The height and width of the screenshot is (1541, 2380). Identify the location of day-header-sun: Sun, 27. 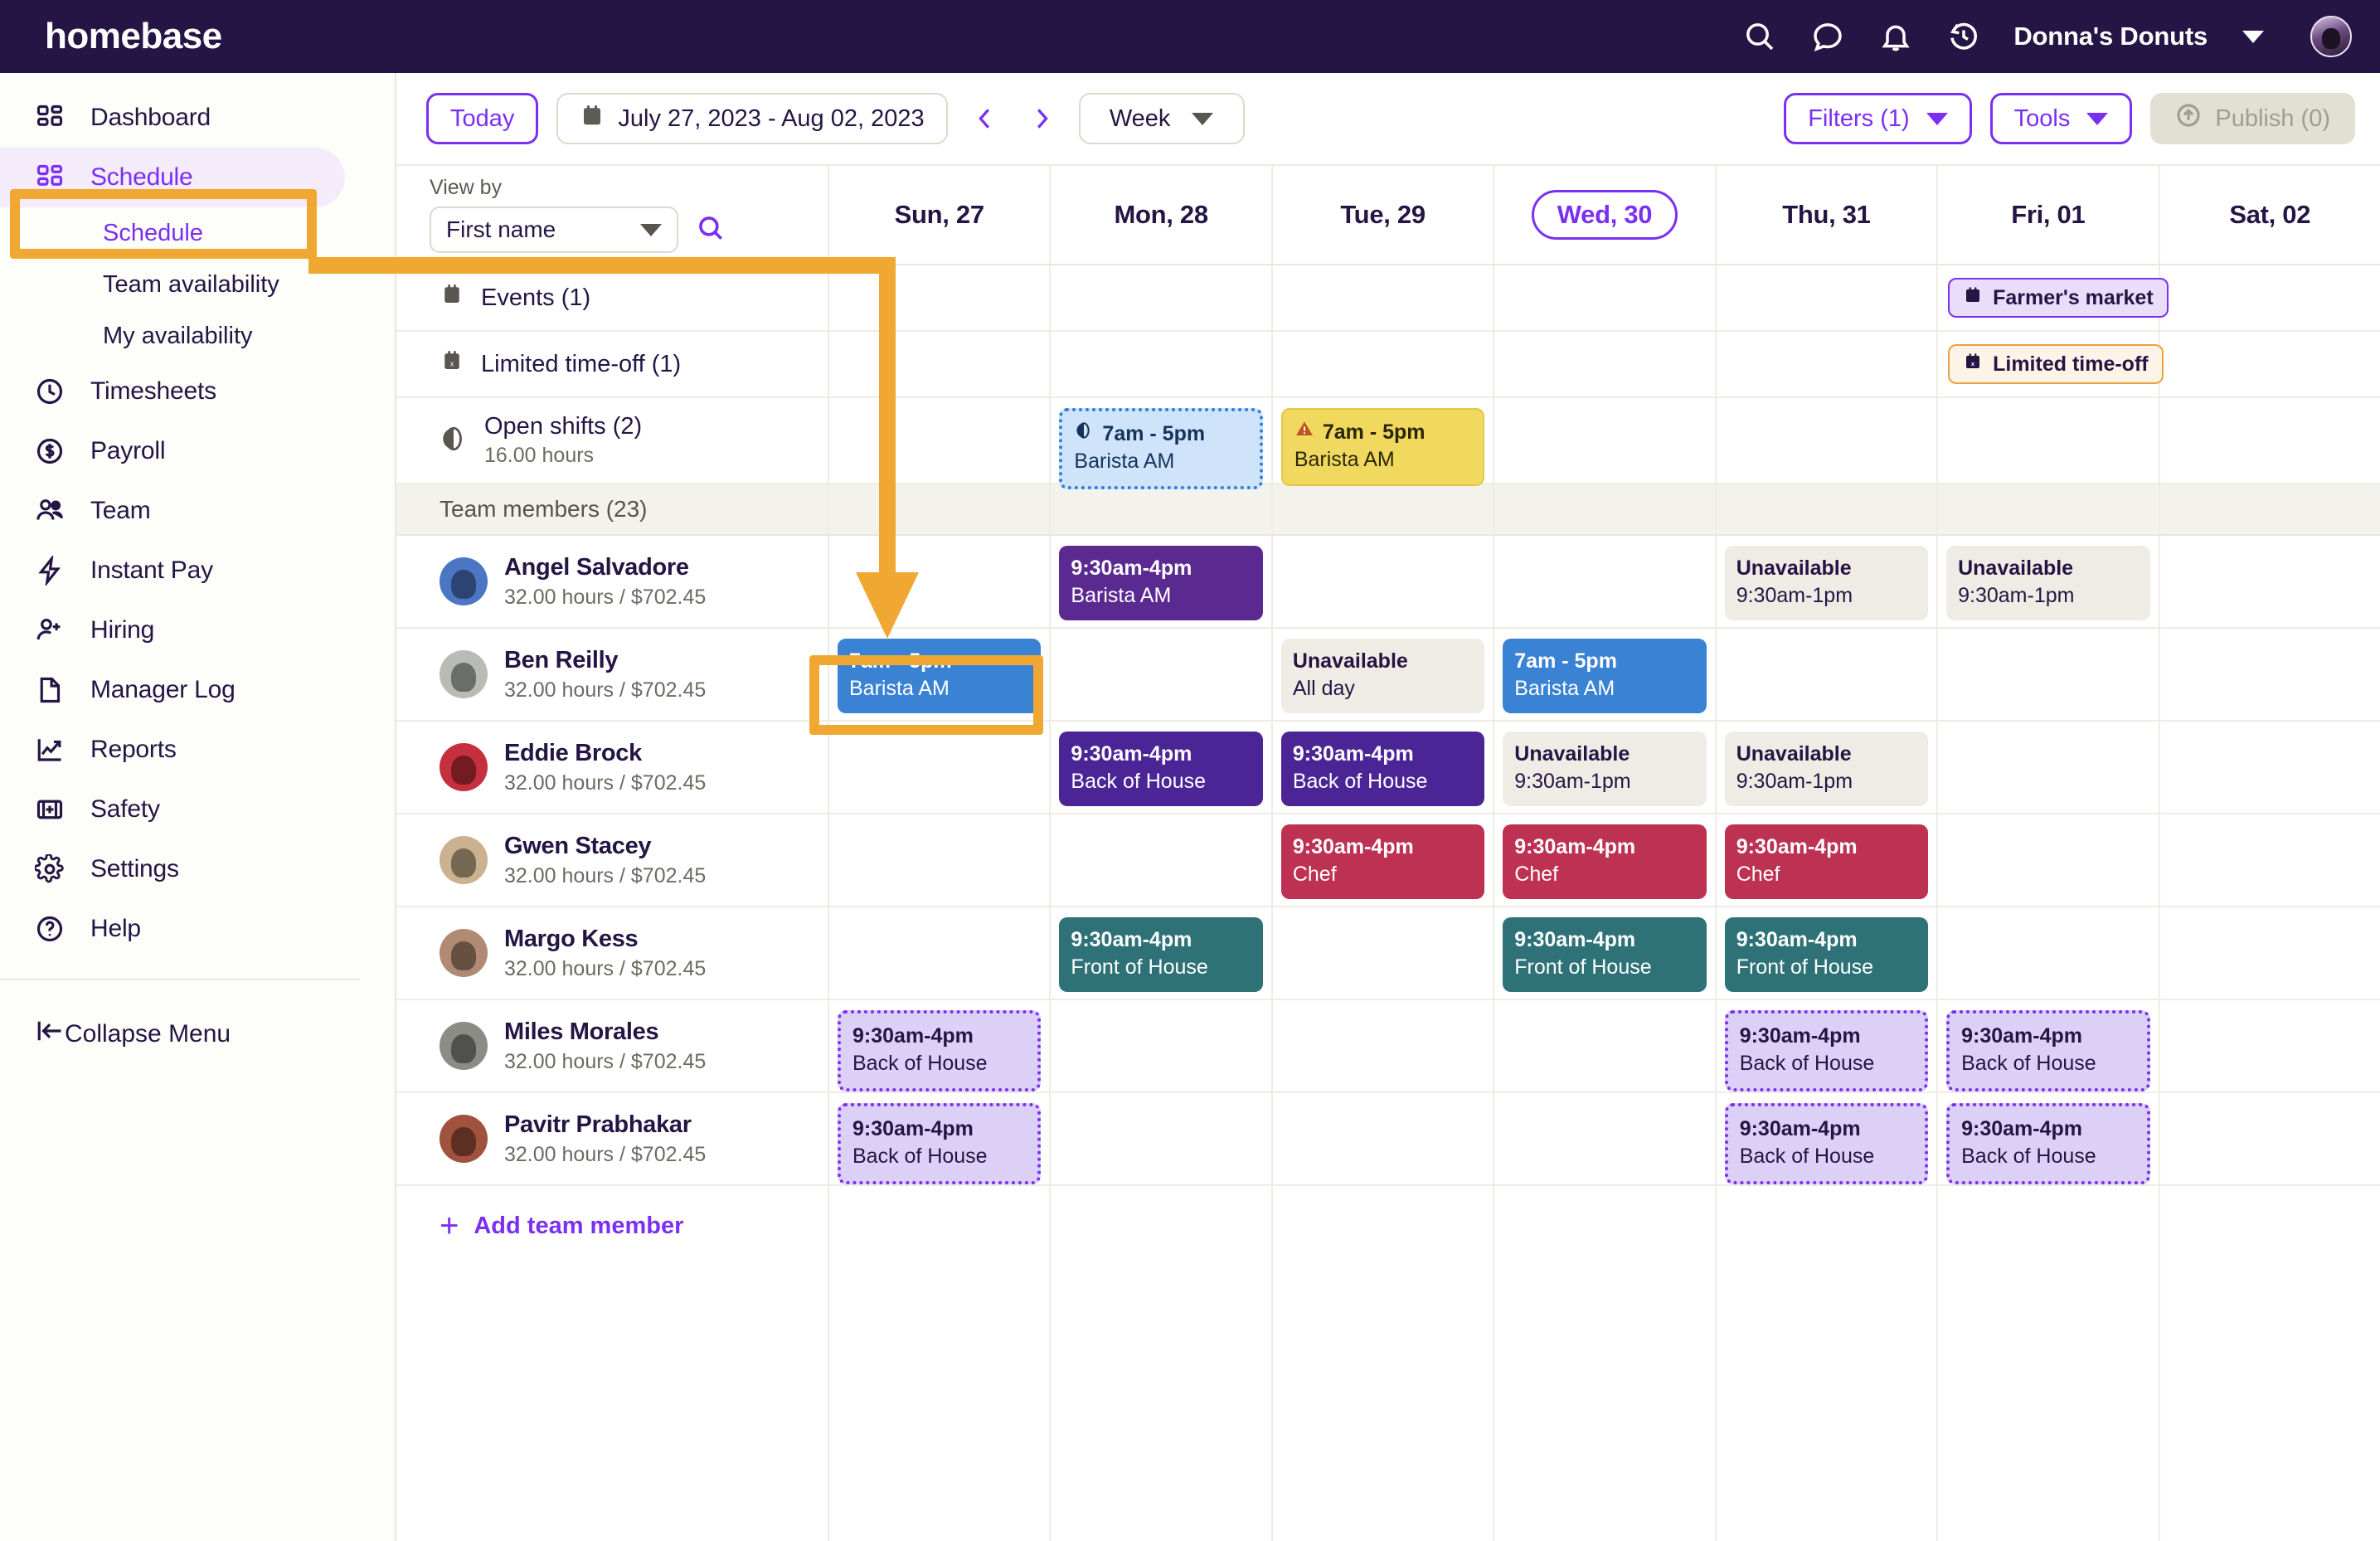
(940, 215).